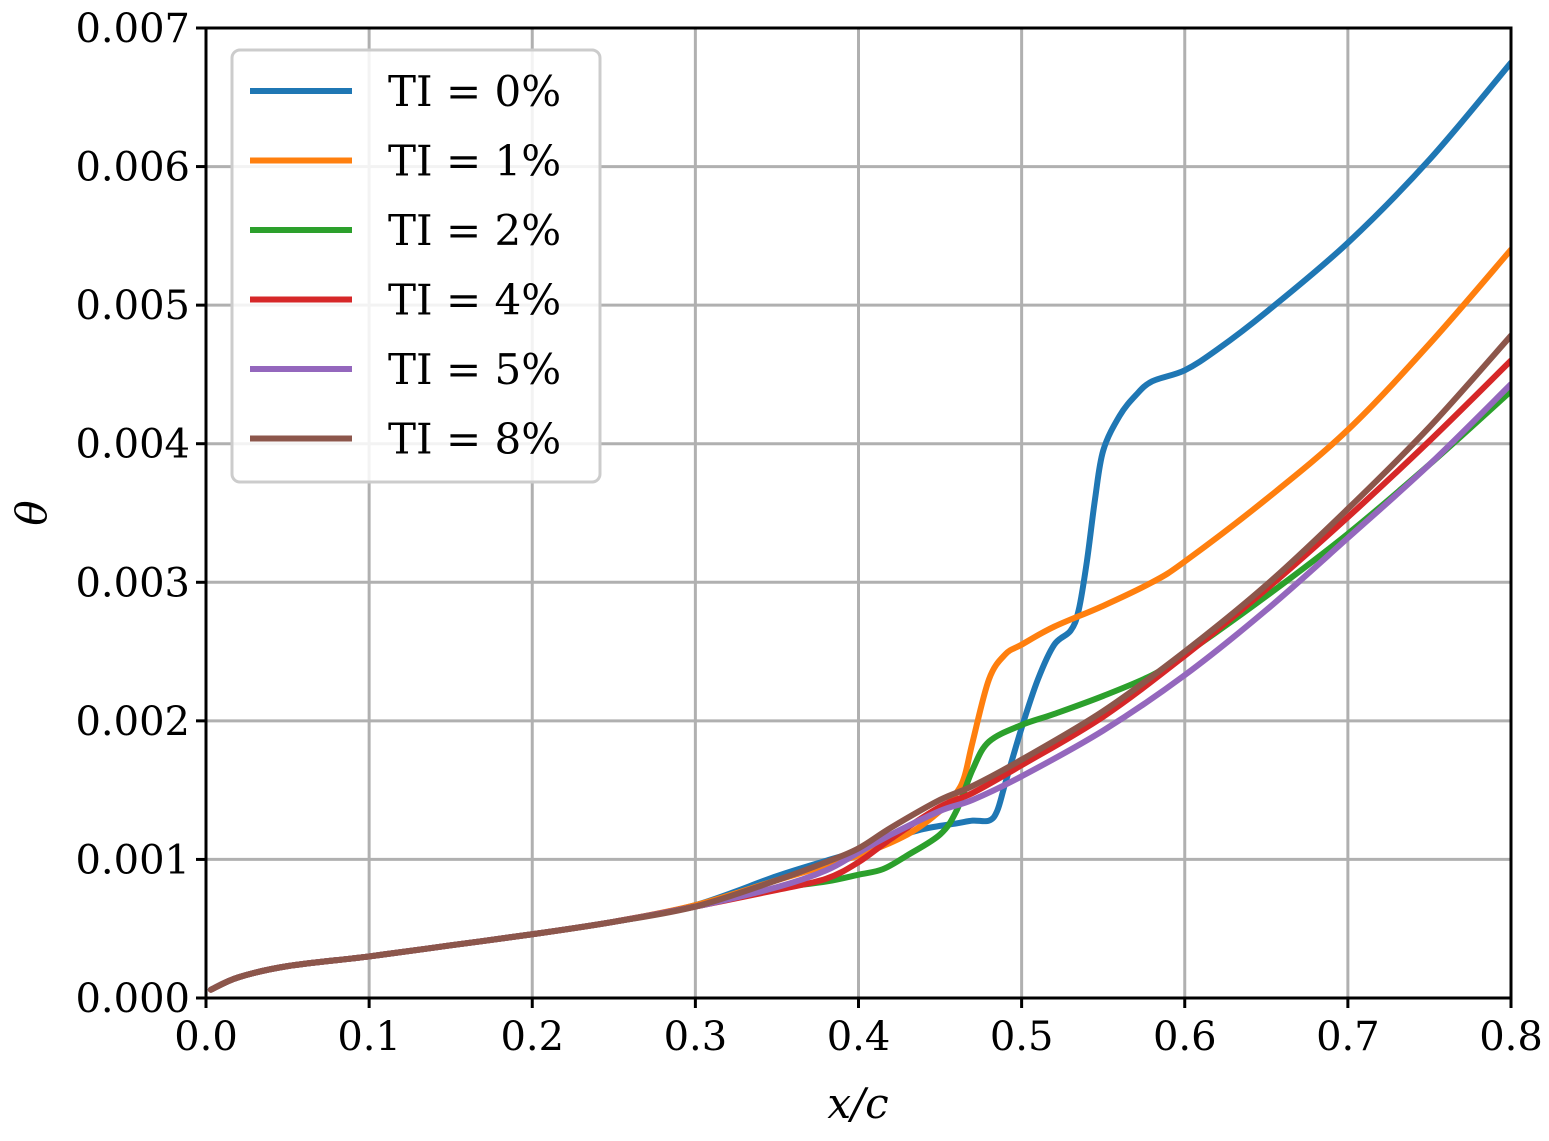  What do you see at coordinates (474, 439) in the screenshot?
I see `legend-label-5: TI = 8%` at bounding box center [474, 439].